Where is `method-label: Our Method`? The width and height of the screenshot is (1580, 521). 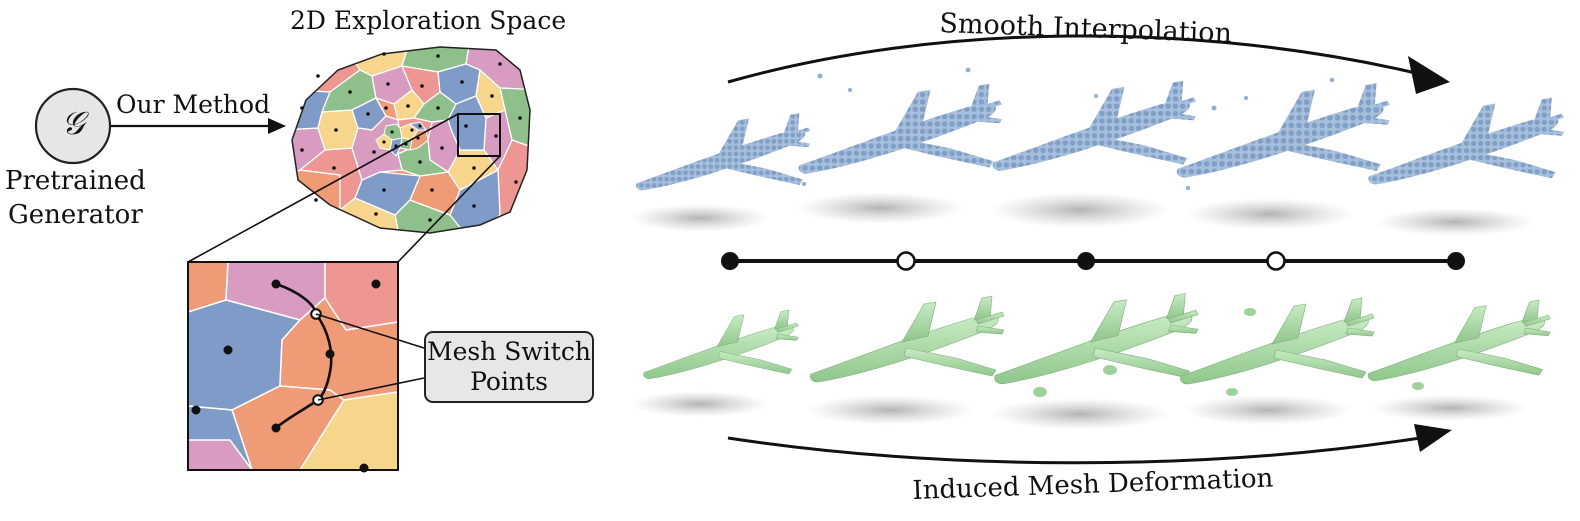
method-label: Our Method is located at coordinates (193, 104).